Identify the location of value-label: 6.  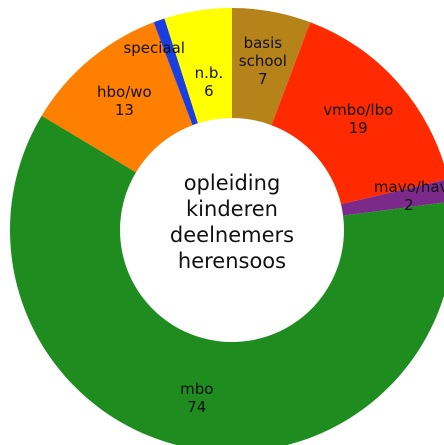
(209, 90).